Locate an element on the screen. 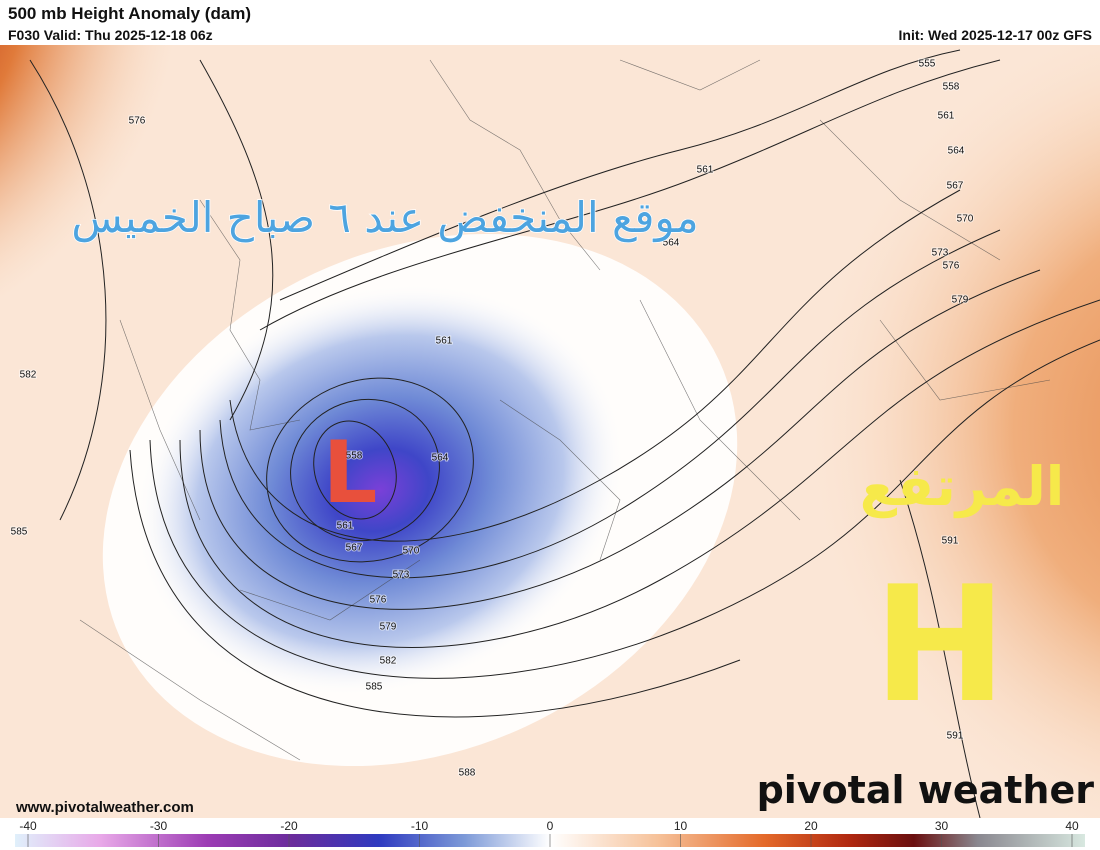  contour-label: 588 is located at coordinates (467, 773).